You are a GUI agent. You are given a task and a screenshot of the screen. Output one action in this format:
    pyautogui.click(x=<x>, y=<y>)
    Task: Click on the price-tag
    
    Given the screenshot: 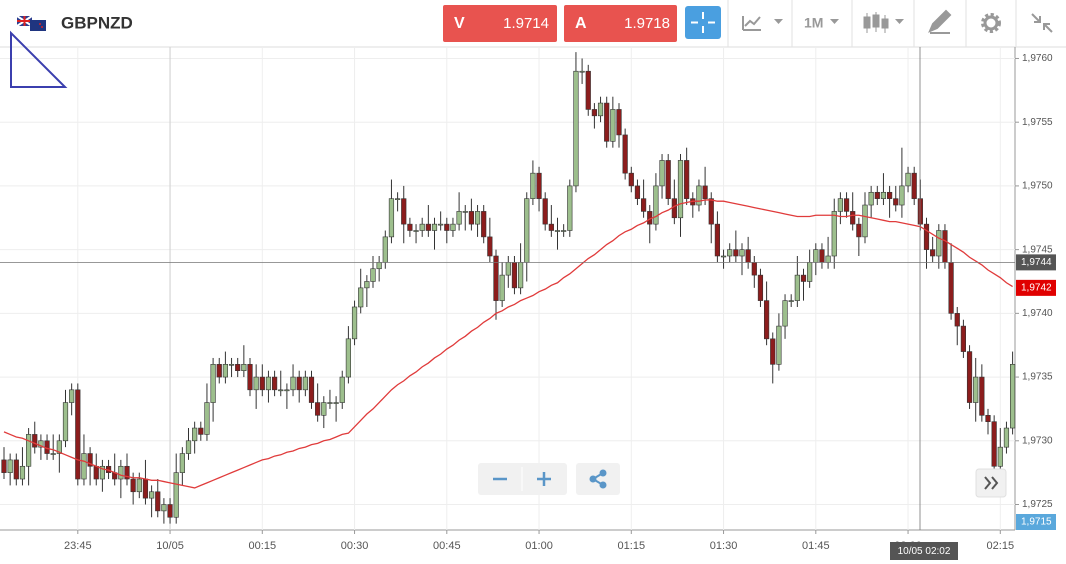 What is the action you would take?
    pyautogui.click(x=1036, y=262)
    